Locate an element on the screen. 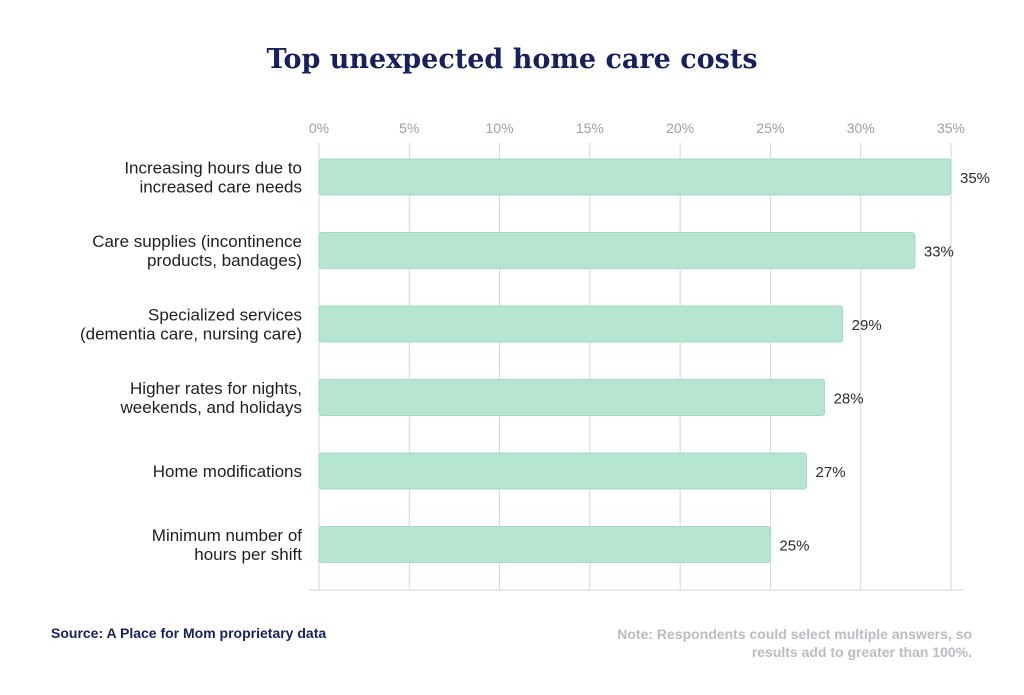 This screenshot has width=1024, height=695. x-tick-label: 10% is located at coordinates (500, 128).